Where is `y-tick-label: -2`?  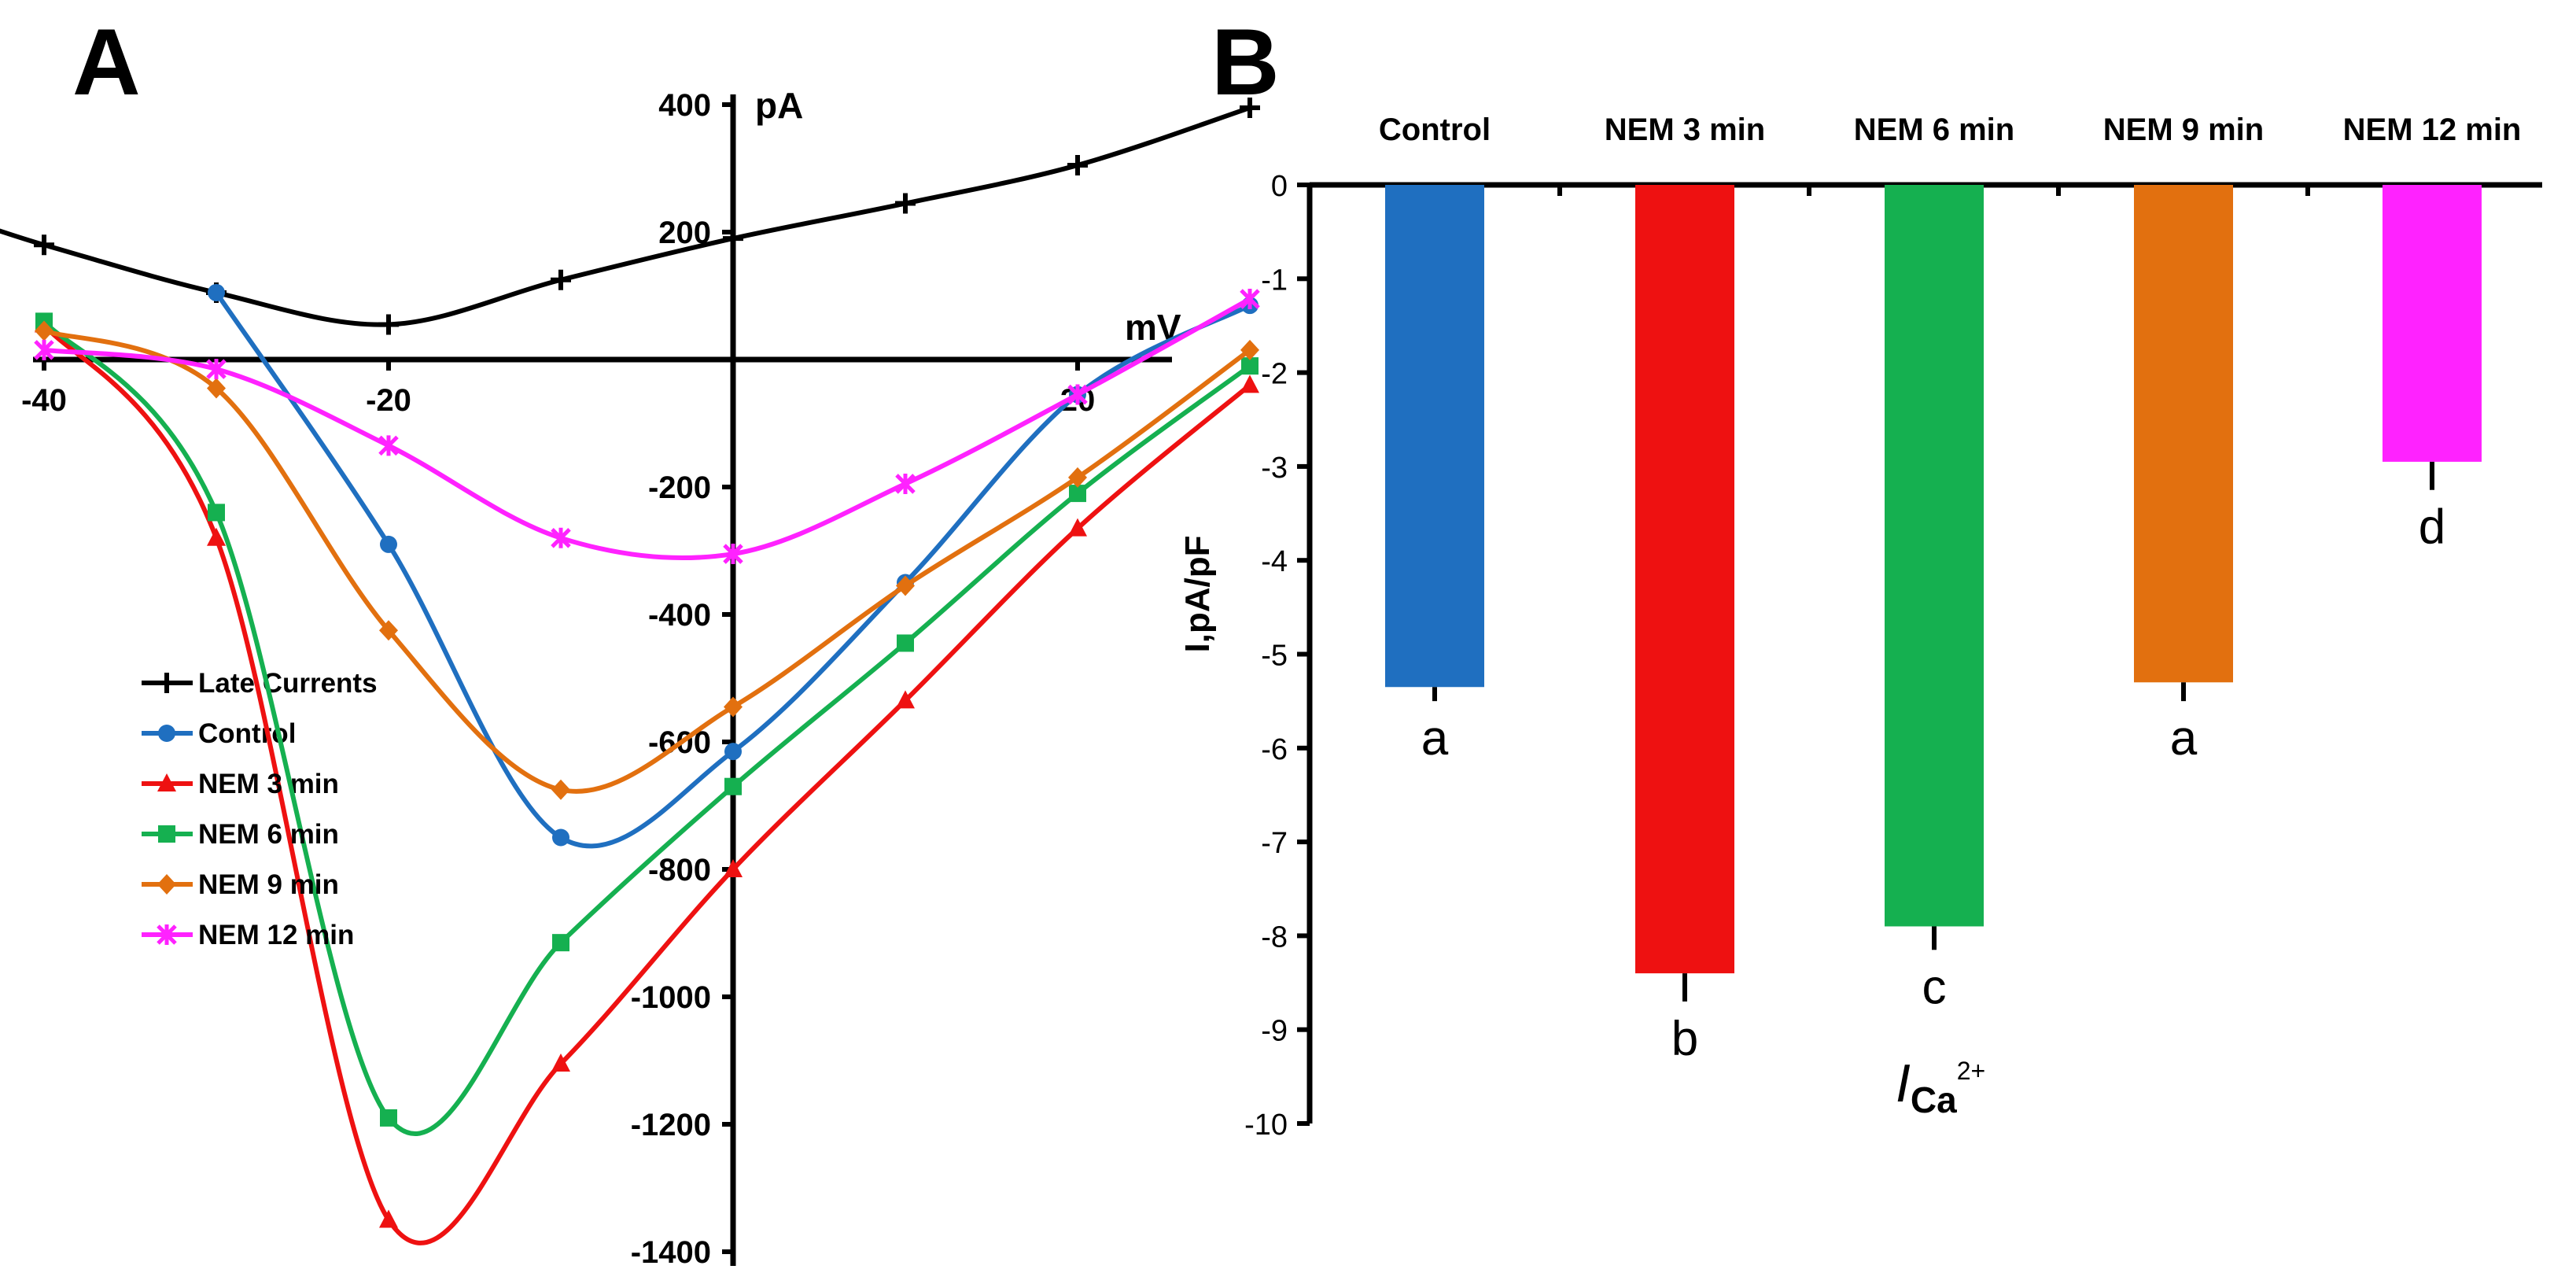 y-tick-label: -2 is located at coordinates (1274, 374).